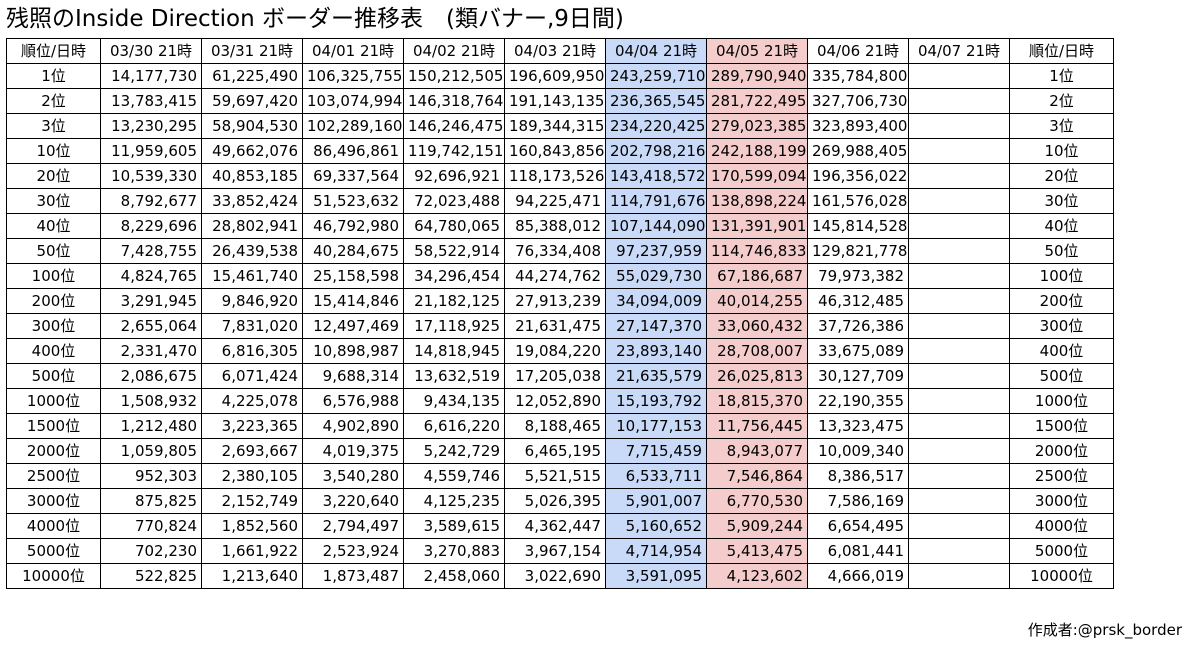 Image resolution: width=1200 pixels, height=647 pixels. What do you see at coordinates (151, 476) in the screenshot?
I see `value-cell: 952,303` at bounding box center [151, 476].